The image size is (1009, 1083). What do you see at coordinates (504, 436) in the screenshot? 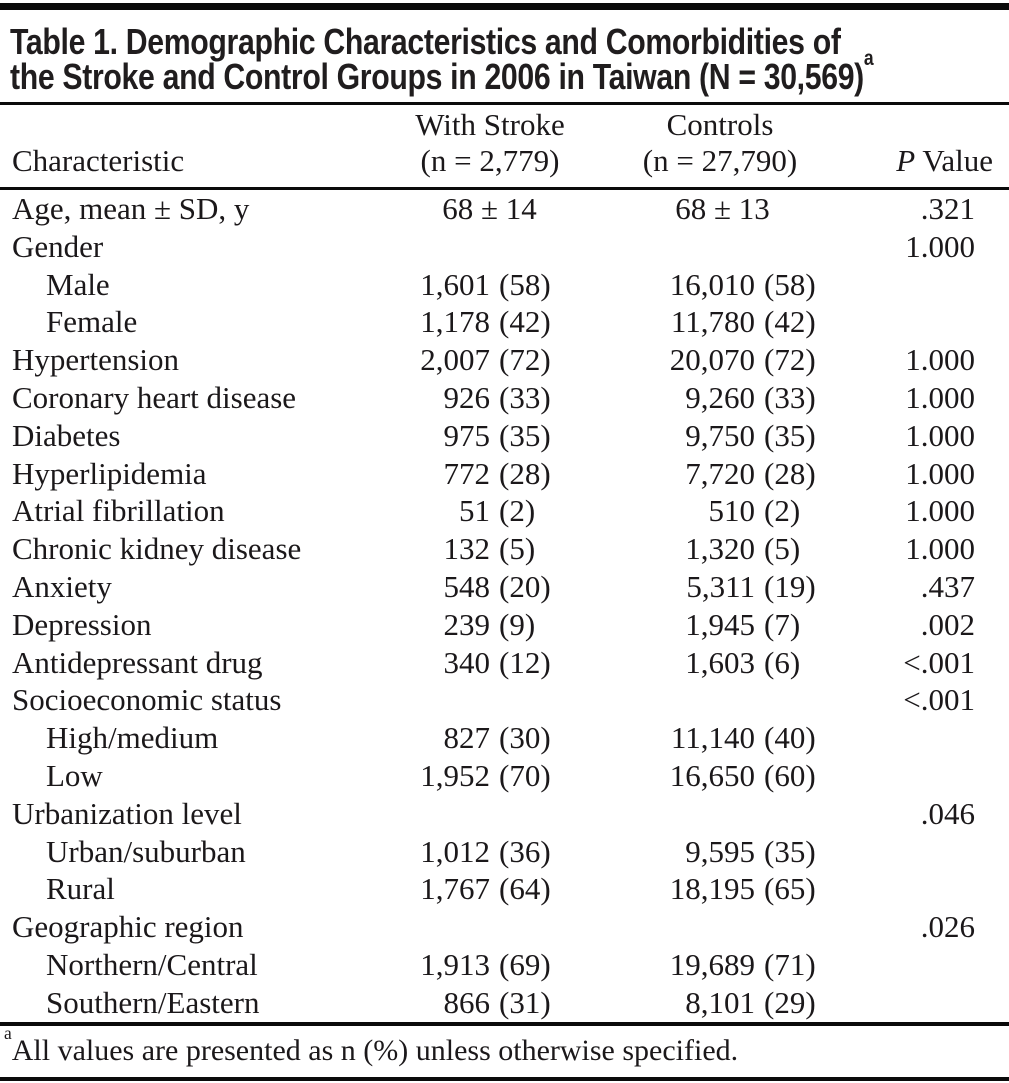
I see `table-row: Diabetes 975 (35) 9,750 (35) 1.000` at bounding box center [504, 436].